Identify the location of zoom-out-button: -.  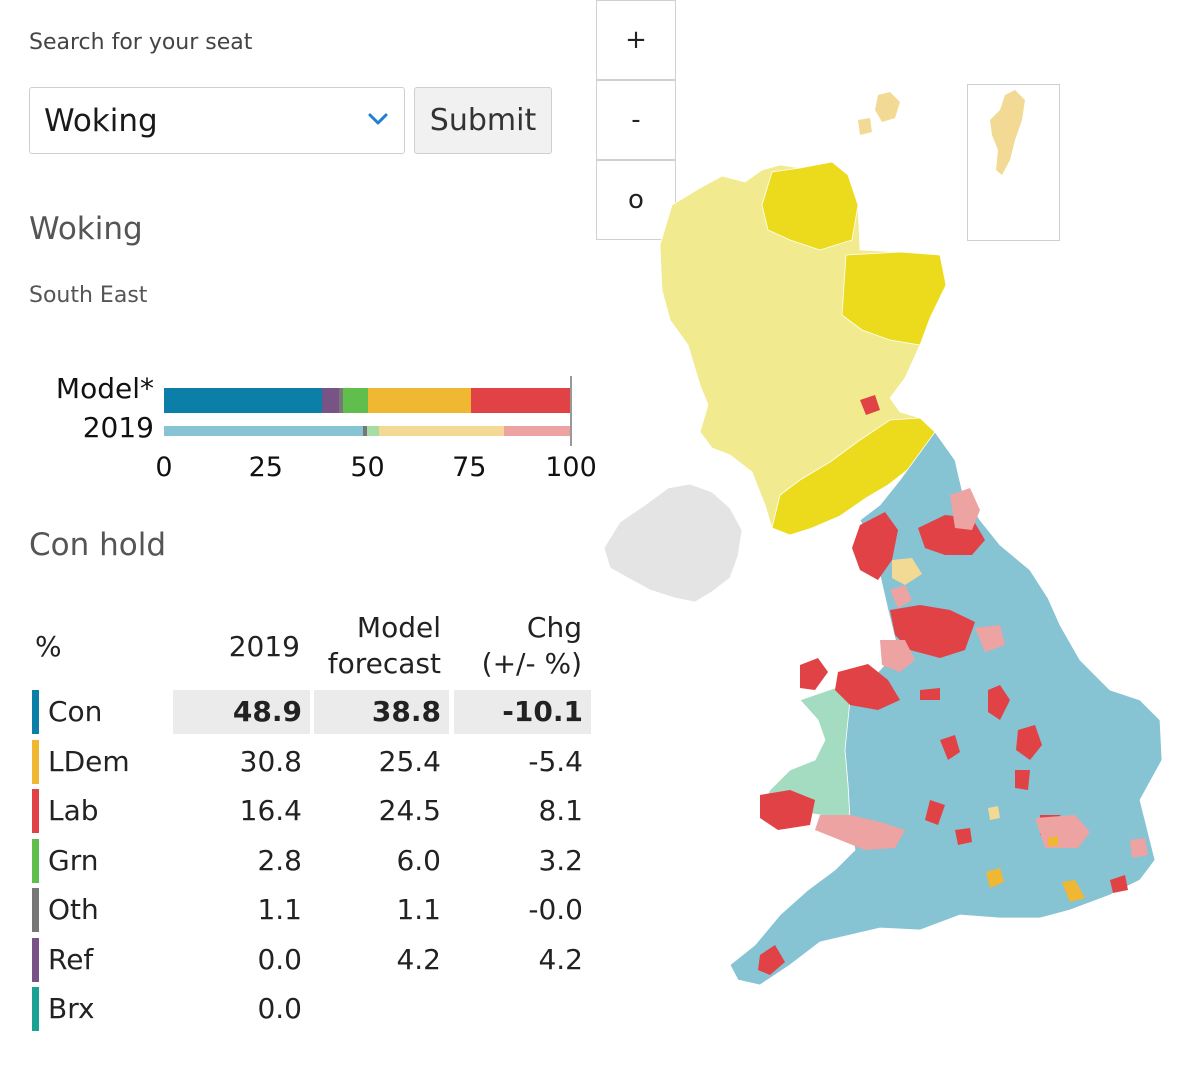
(636, 120).